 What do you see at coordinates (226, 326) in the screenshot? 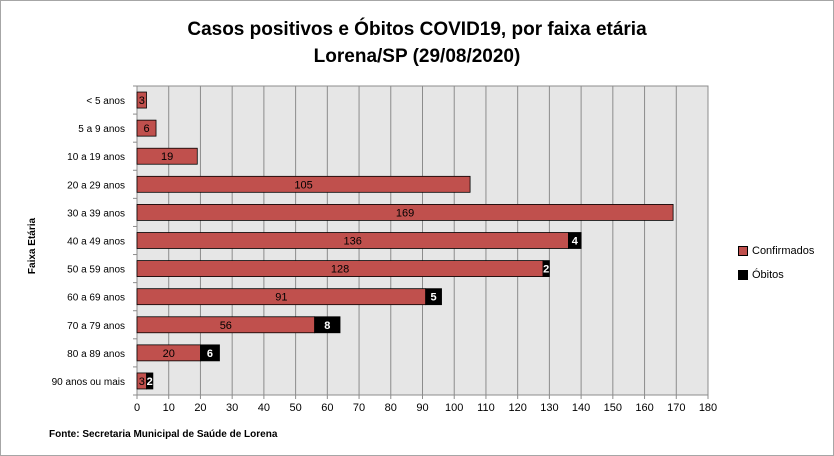
I see `data-label-confirmados: 56` at bounding box center [226, 326].